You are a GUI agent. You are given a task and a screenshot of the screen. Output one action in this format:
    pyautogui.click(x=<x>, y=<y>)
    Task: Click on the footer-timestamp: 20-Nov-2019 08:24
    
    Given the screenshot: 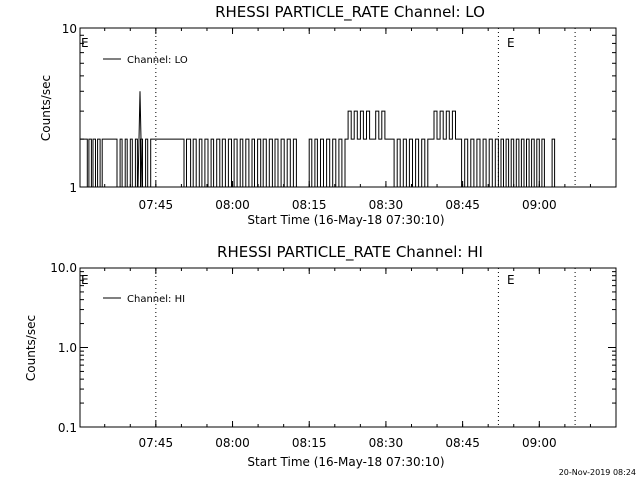 What is the action you would take?
    pyautogui.click(x=597, y=472)
    